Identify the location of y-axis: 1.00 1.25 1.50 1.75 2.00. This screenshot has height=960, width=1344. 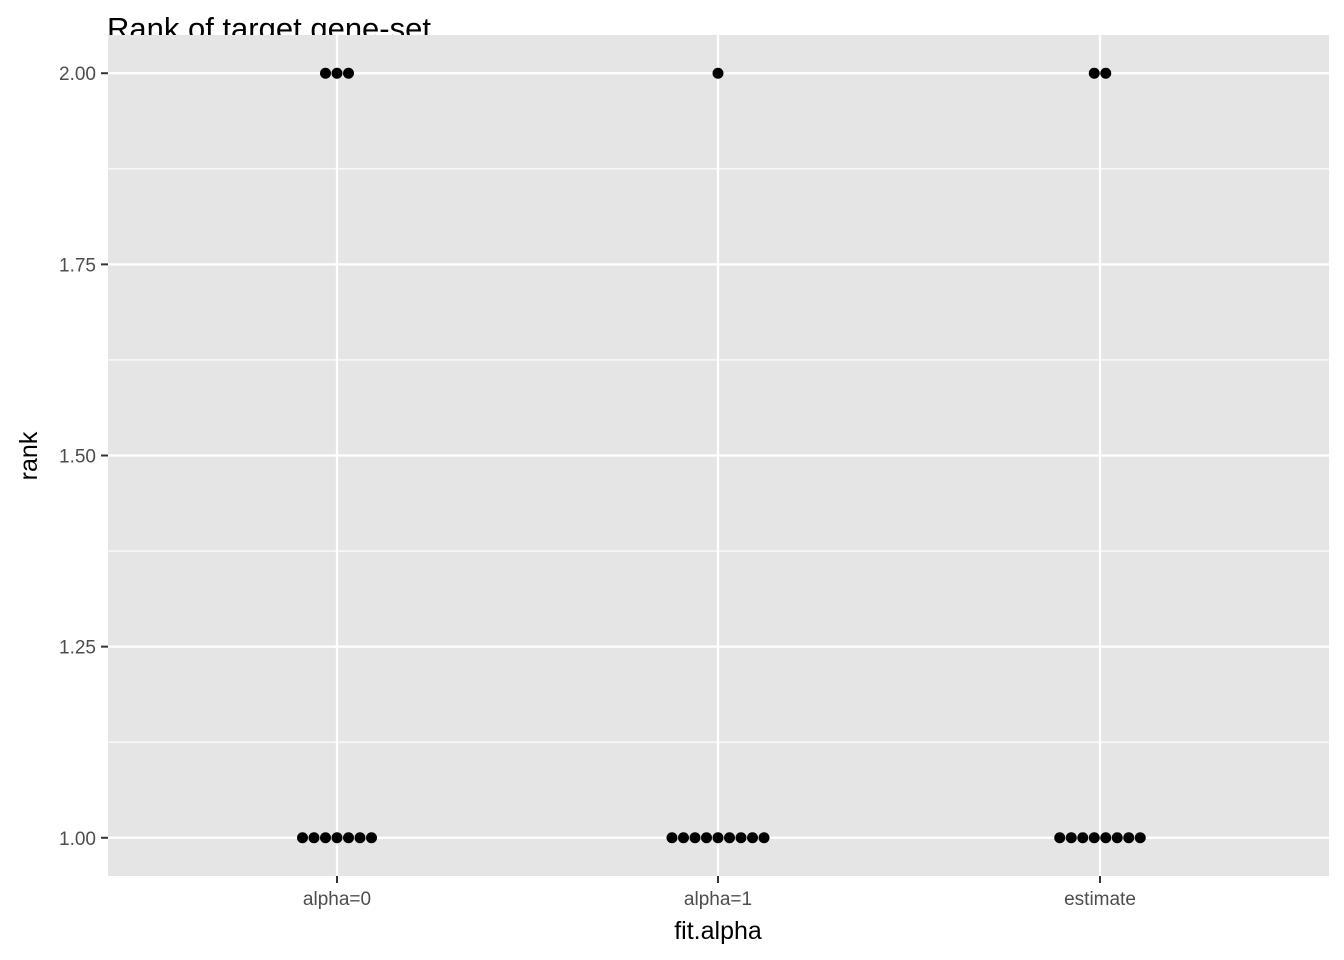
(83, 457).